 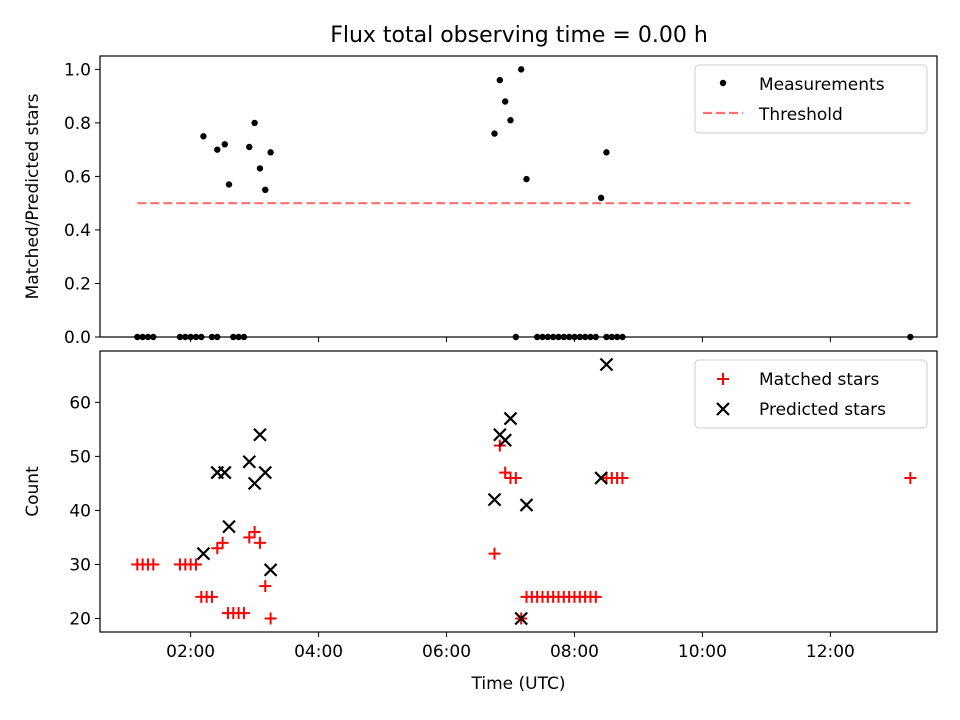 What do you see at coordinates (77, 231) in the screenshot?
I see `y-tick-label: 0.4` at bounding box center [77, 231].